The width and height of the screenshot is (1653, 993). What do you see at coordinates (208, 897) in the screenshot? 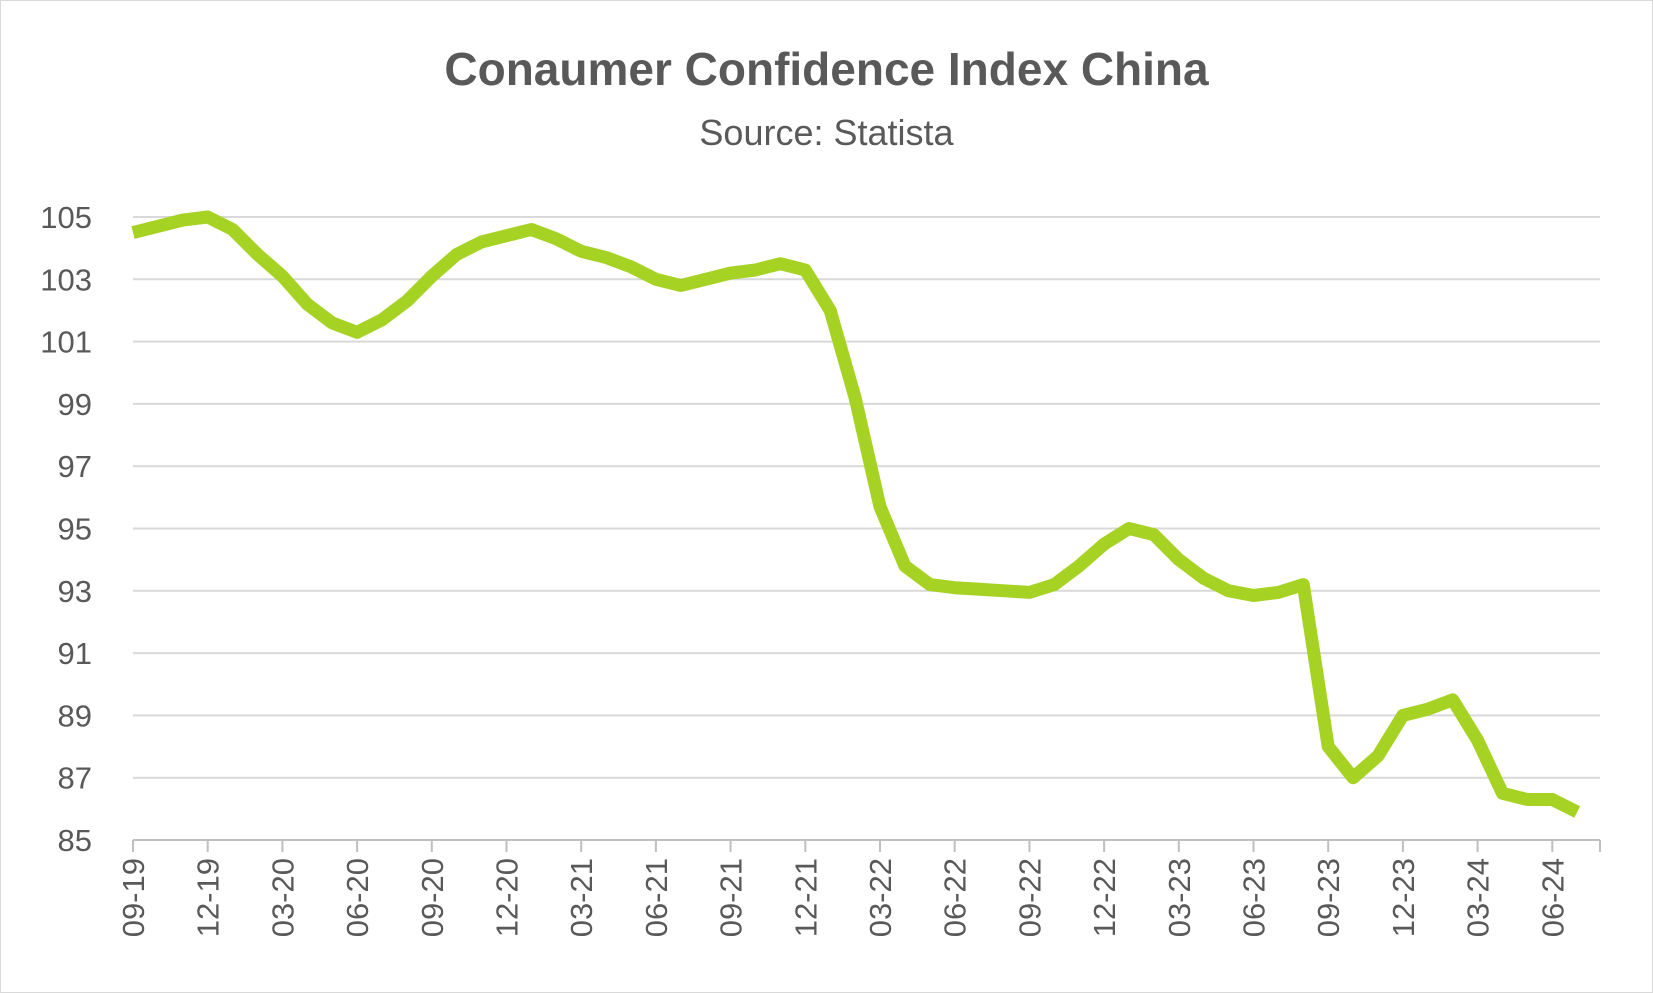
I see `x-tick-label: 12-19` at bounding box center [208, 897].